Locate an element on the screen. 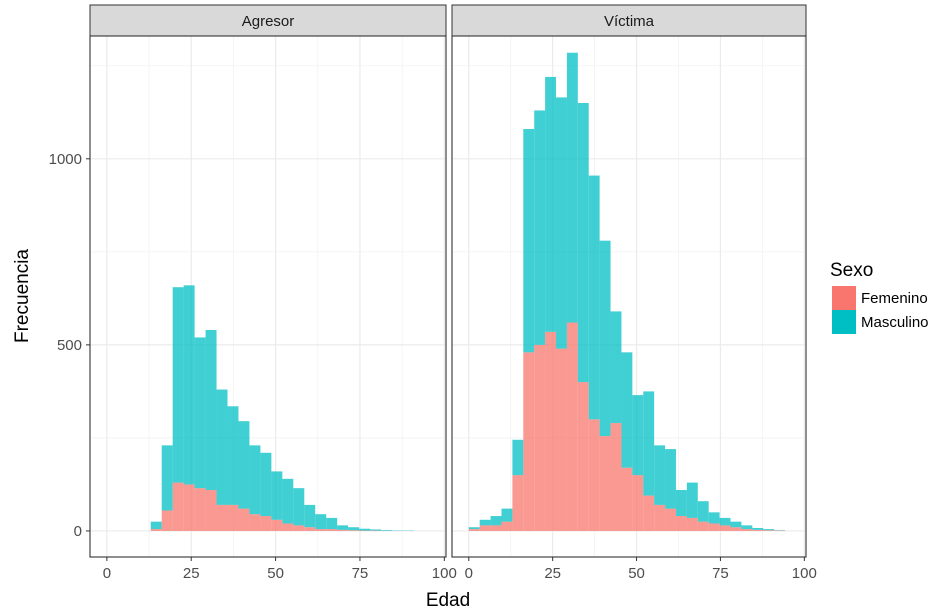  legend-title: Sexo is located at coordinates (851, 270).